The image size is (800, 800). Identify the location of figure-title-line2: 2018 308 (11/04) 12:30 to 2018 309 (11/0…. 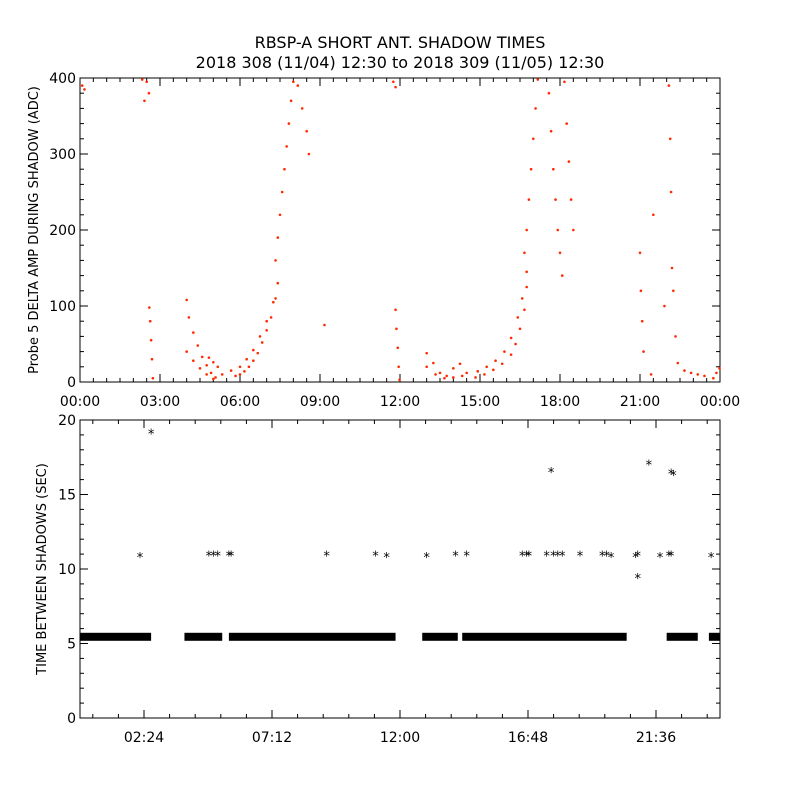
(400, 62).